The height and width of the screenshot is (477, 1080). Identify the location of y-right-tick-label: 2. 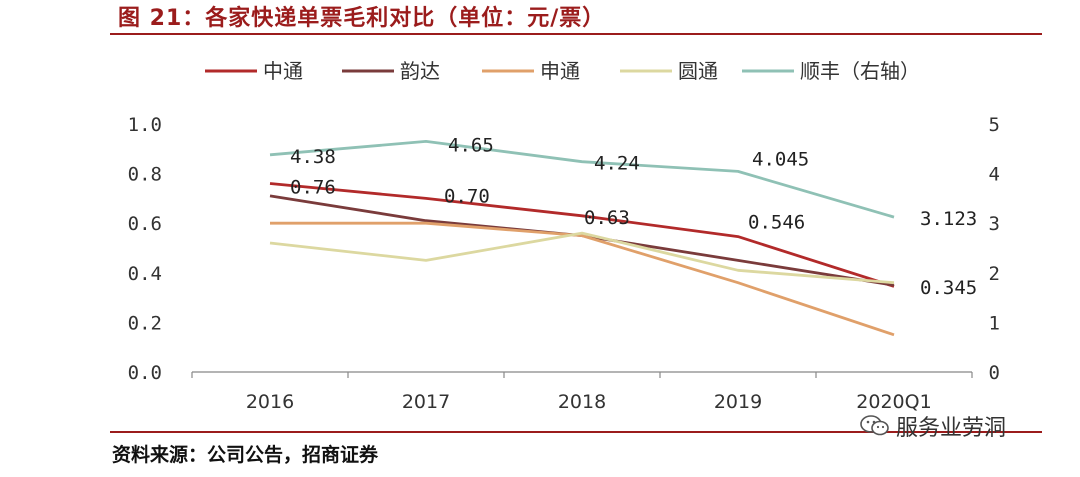
(994, 274).